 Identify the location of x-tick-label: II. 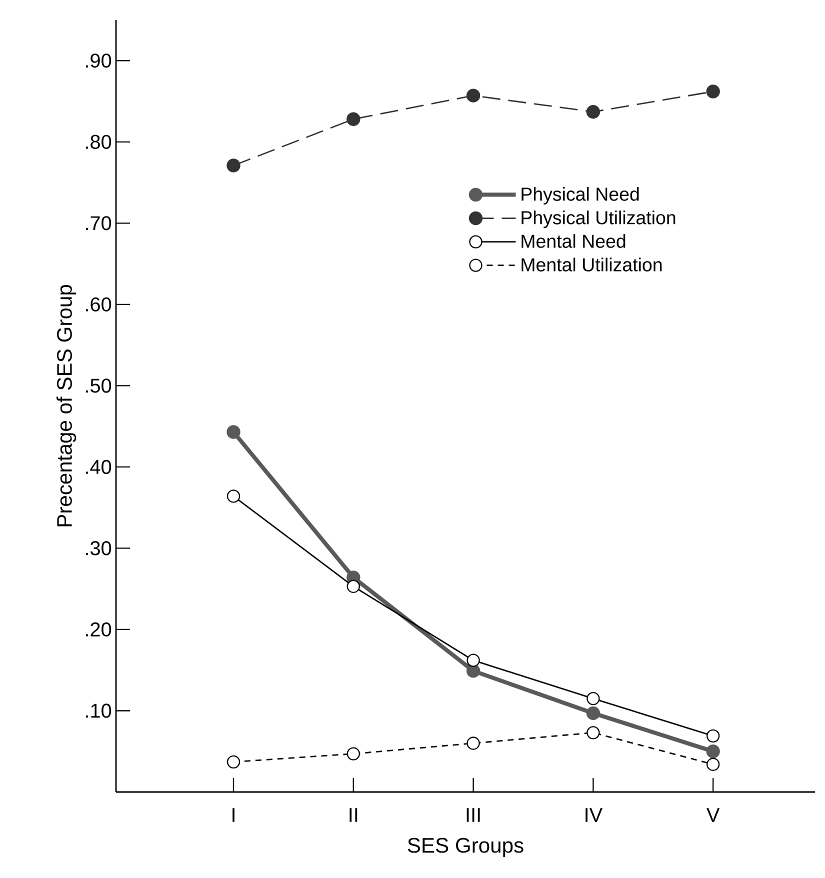
(354, 815).